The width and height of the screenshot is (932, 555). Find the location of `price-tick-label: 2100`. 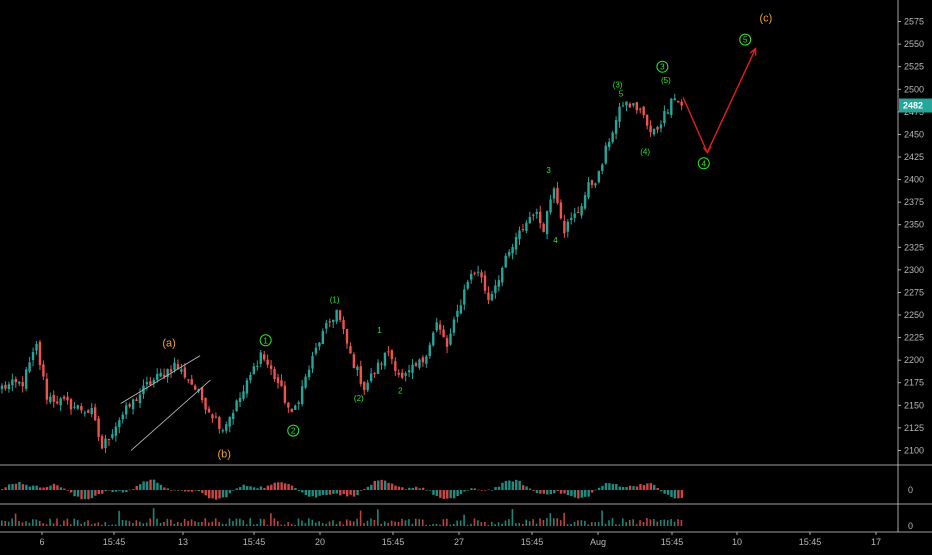

price-tick-label: 2100 is located at coordinates (914, 450).